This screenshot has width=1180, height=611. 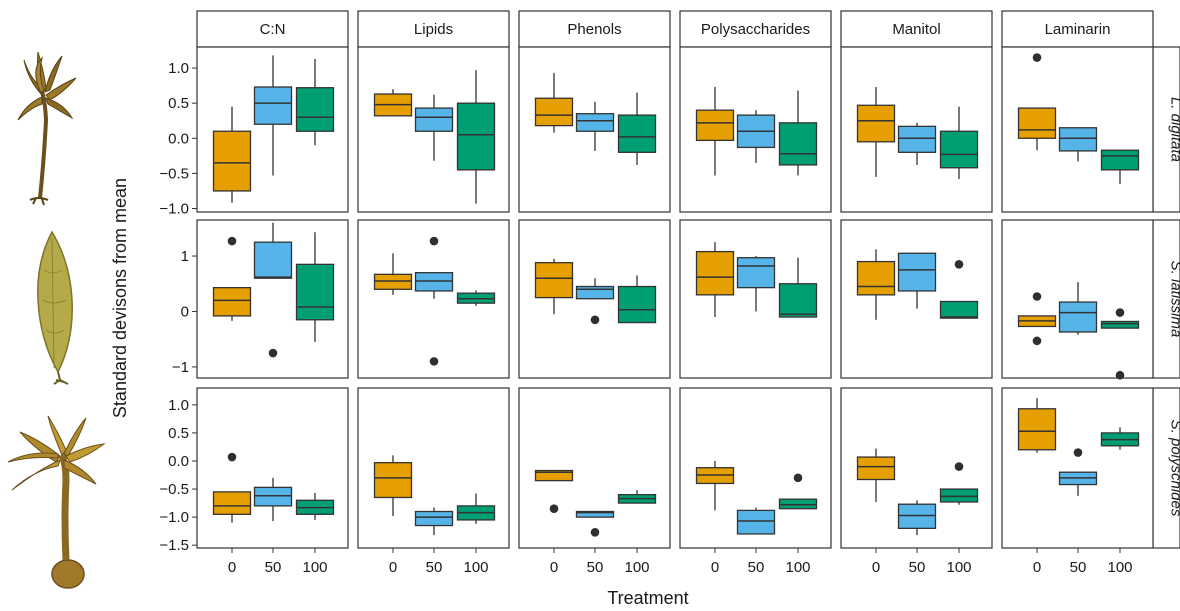 I want to click on panel-s-latissima-laminarin, so click(x=1077, y=299).